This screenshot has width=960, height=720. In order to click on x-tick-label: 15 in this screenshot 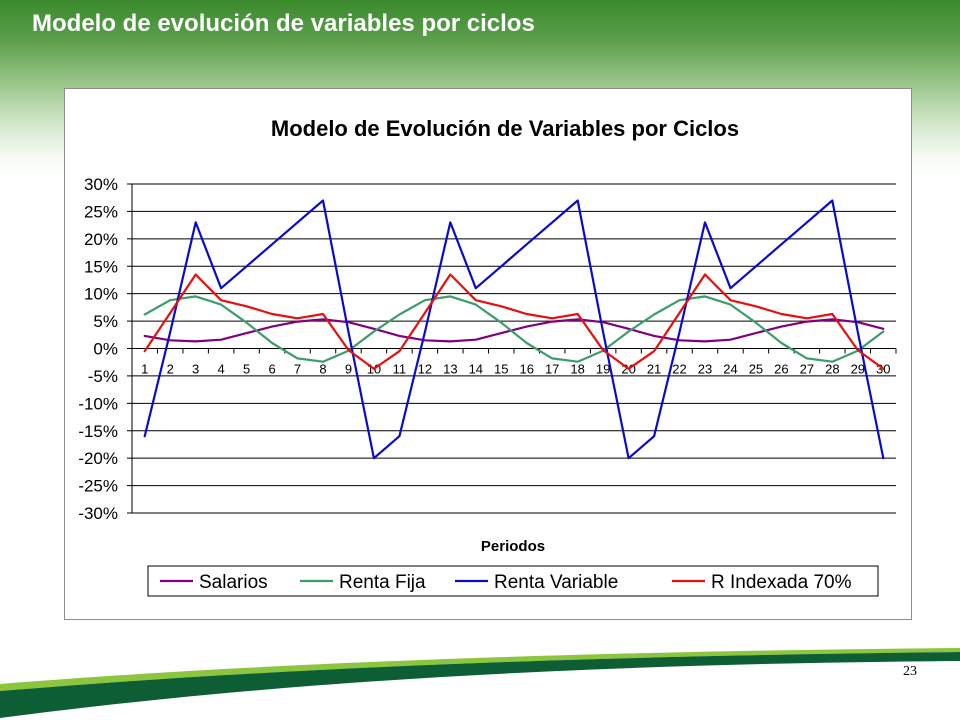, I will do `click(501, 369)`.